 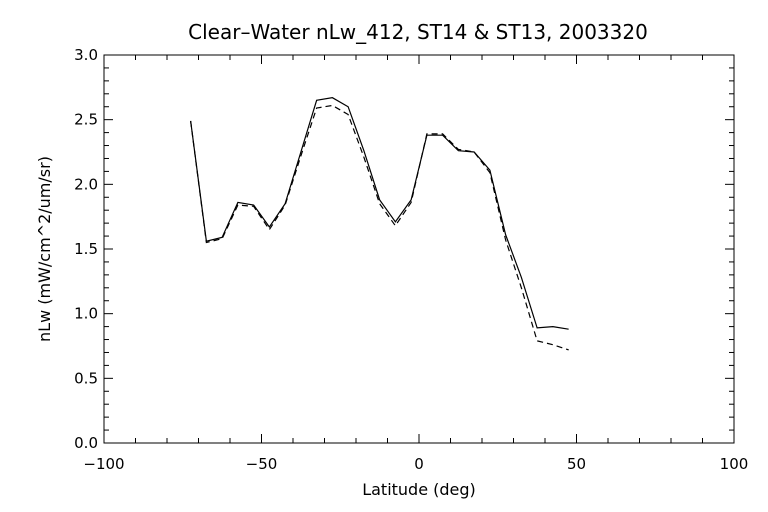 What do you see at coordinates (86, 120) in the screenshot?
I see `y-tick-label: 2.5` at bounding box center [86, 120].